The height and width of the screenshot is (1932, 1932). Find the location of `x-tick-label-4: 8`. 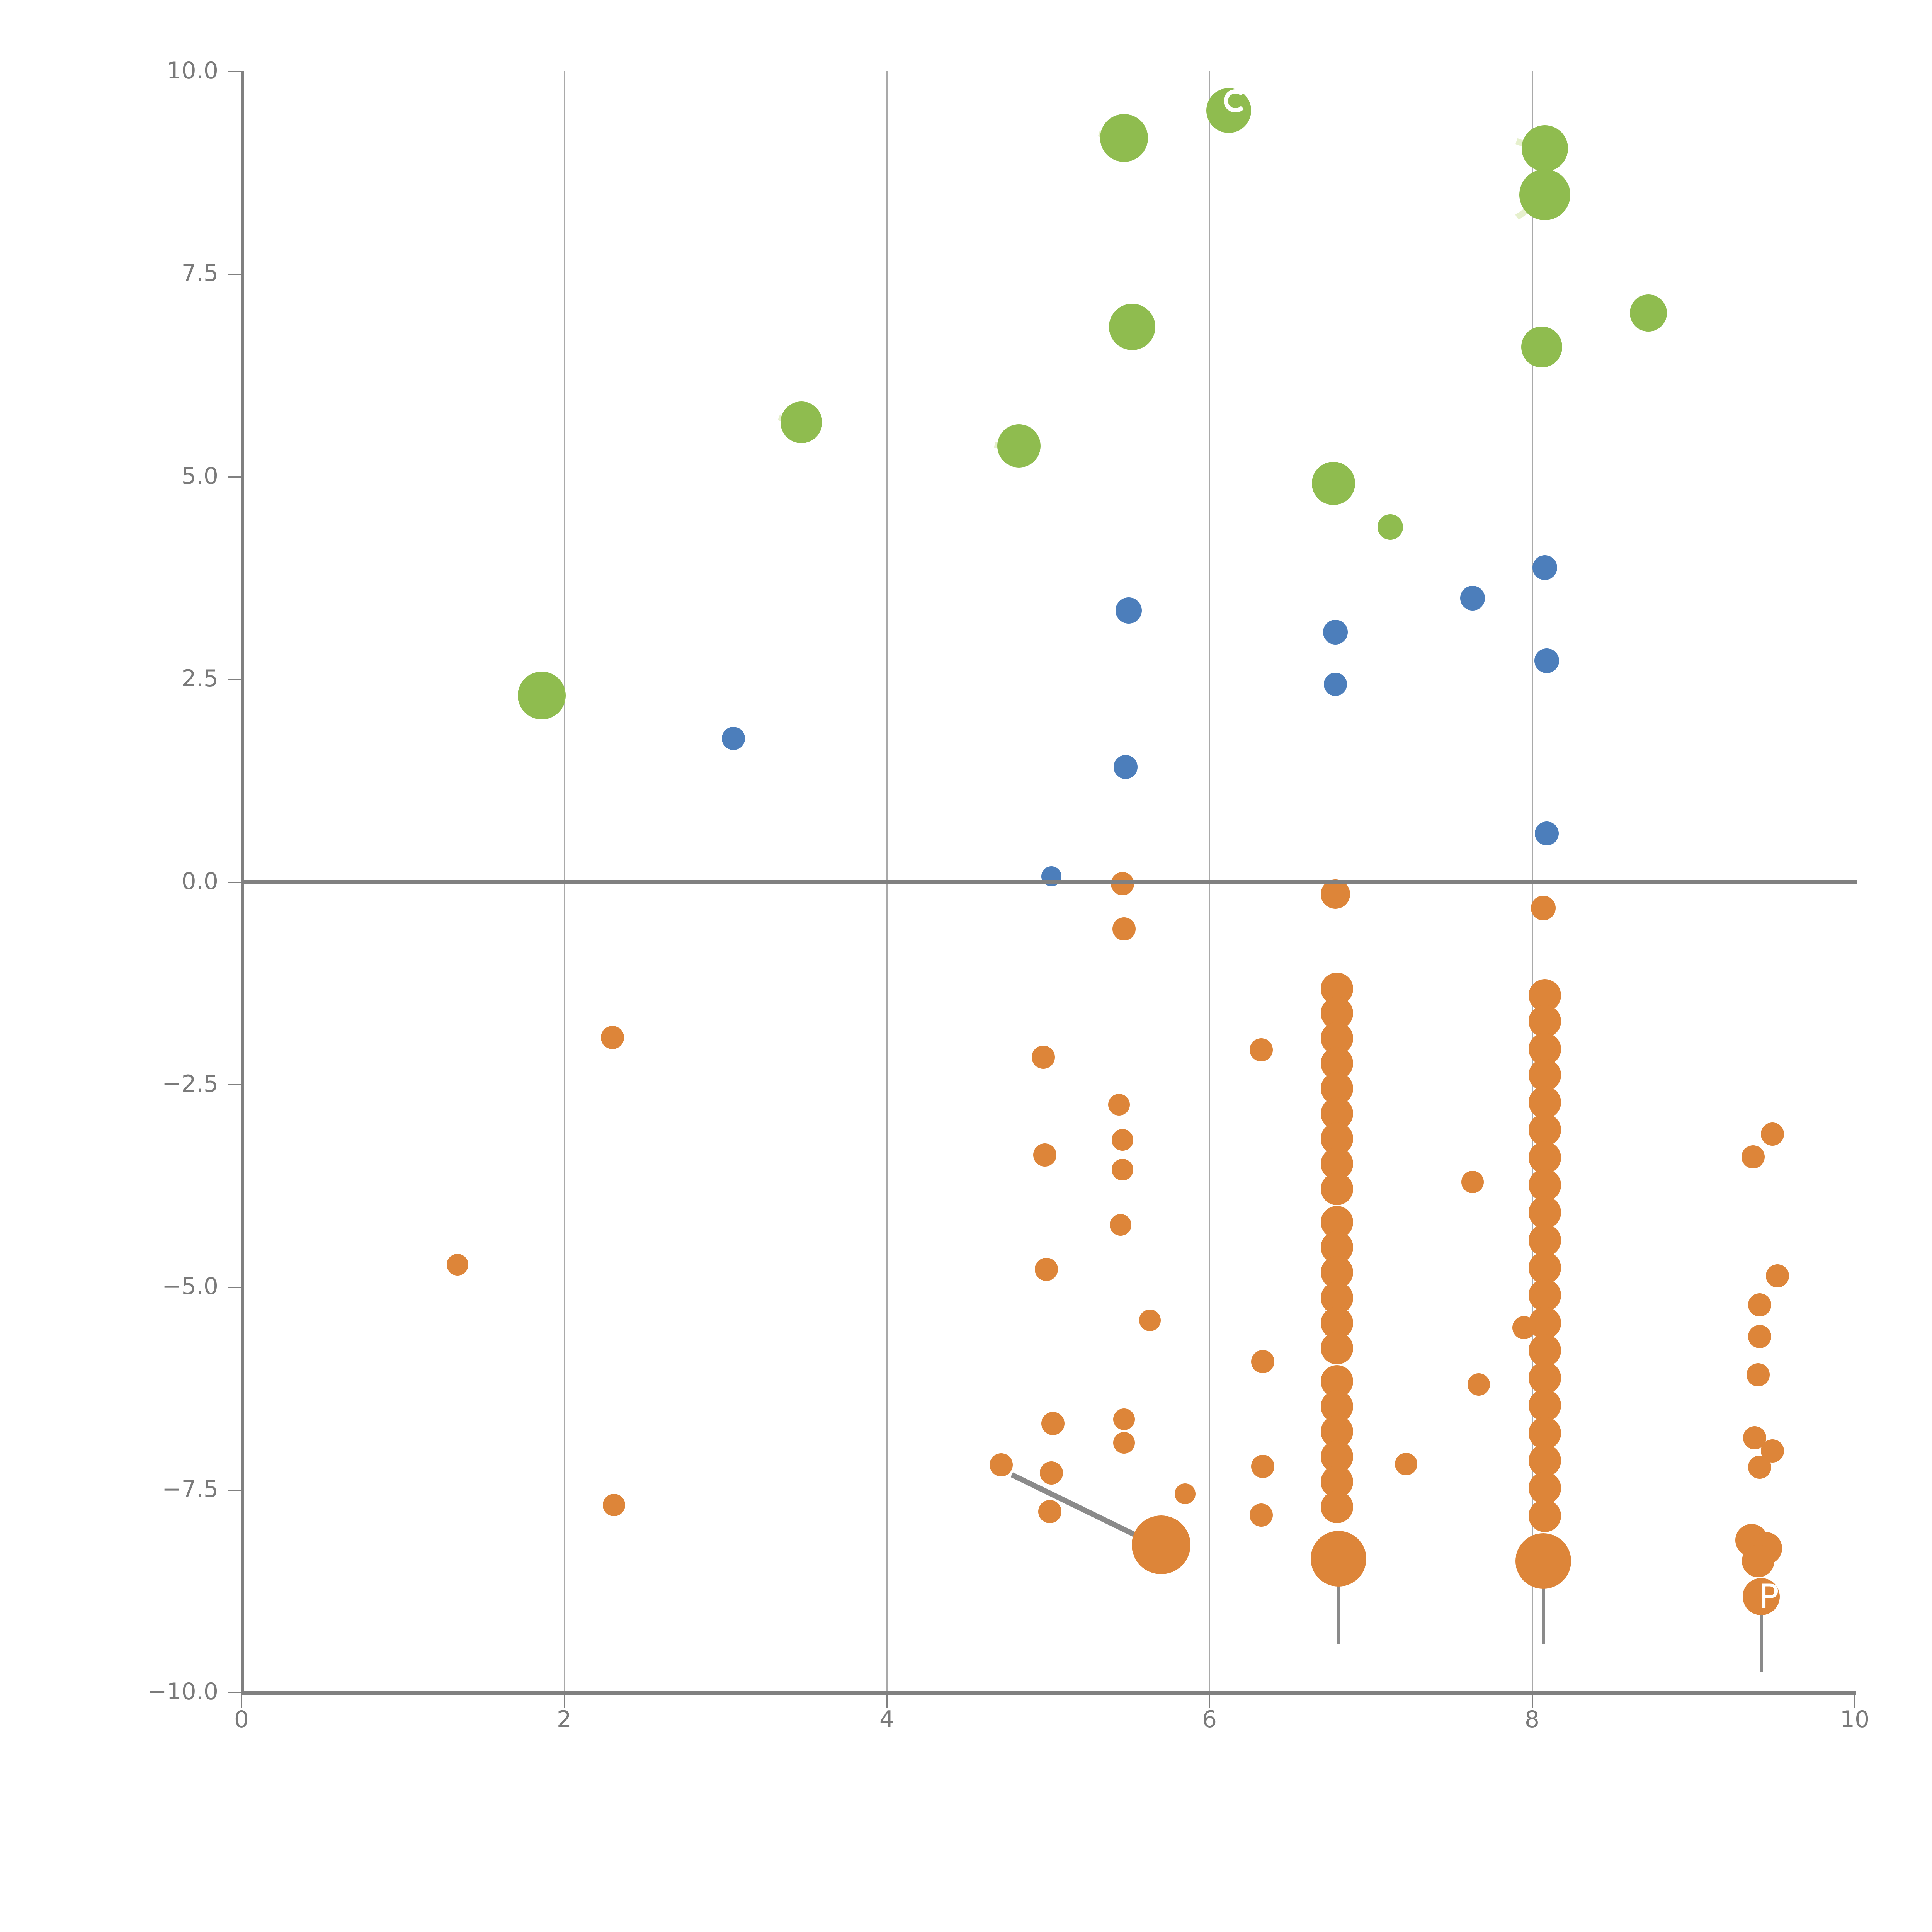

x-tick-label-4: 8 is located at coordinates (1532, 1719).